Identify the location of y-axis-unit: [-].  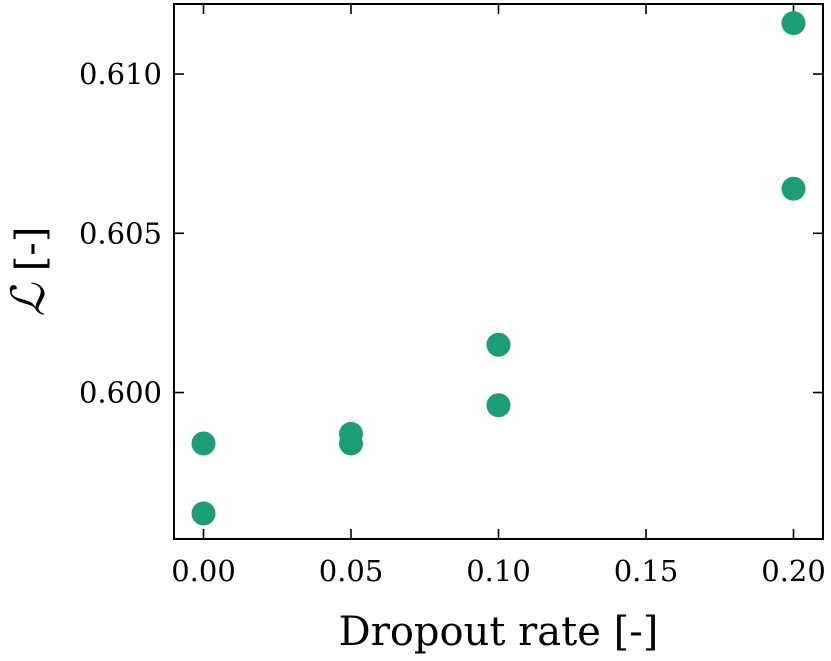
(31, 249).